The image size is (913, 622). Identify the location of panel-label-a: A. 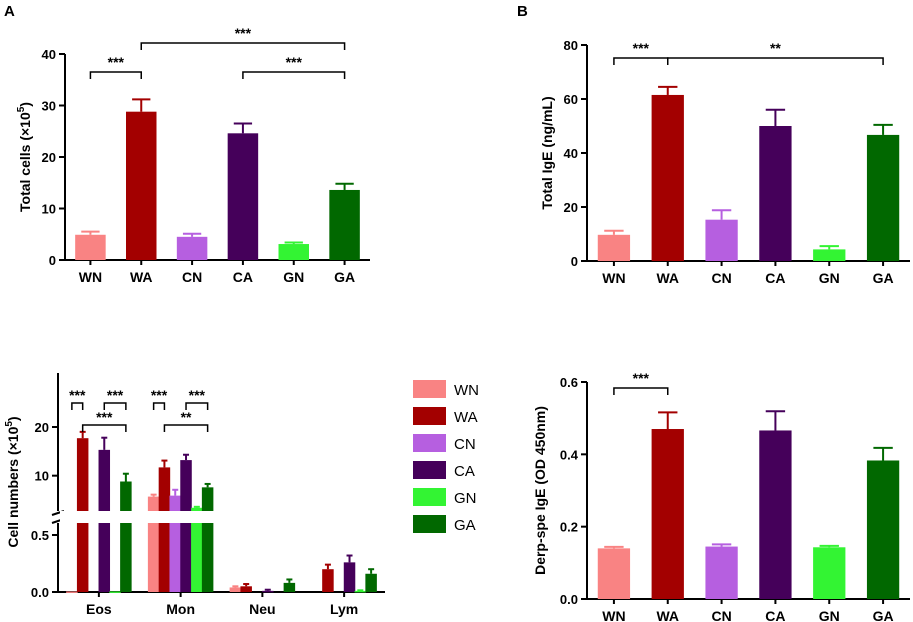
(9, 11).